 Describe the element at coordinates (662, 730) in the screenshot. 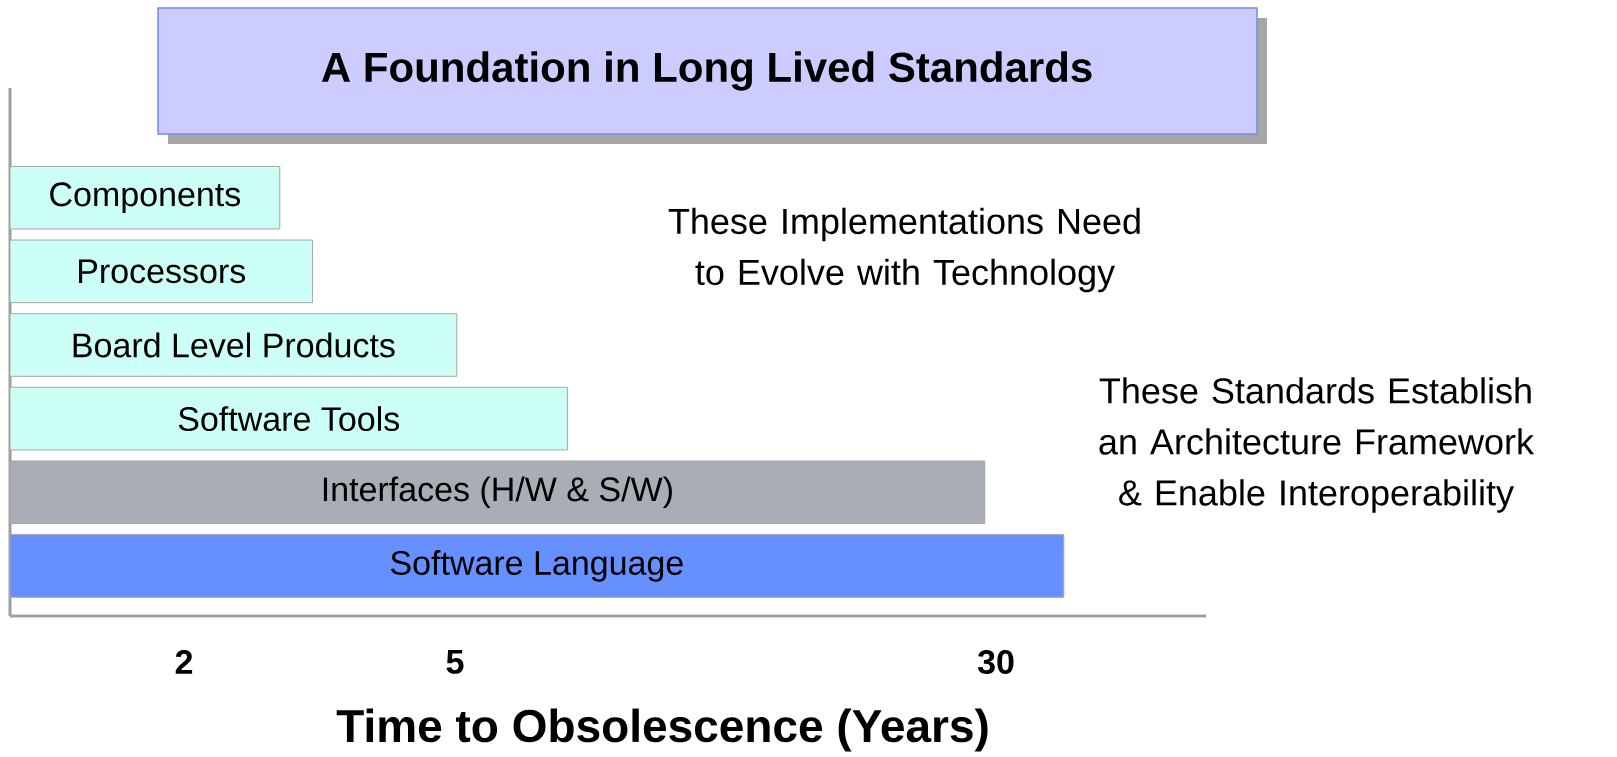

I see `x-axis-title: Time to Obsolescence (Years)` at that location.